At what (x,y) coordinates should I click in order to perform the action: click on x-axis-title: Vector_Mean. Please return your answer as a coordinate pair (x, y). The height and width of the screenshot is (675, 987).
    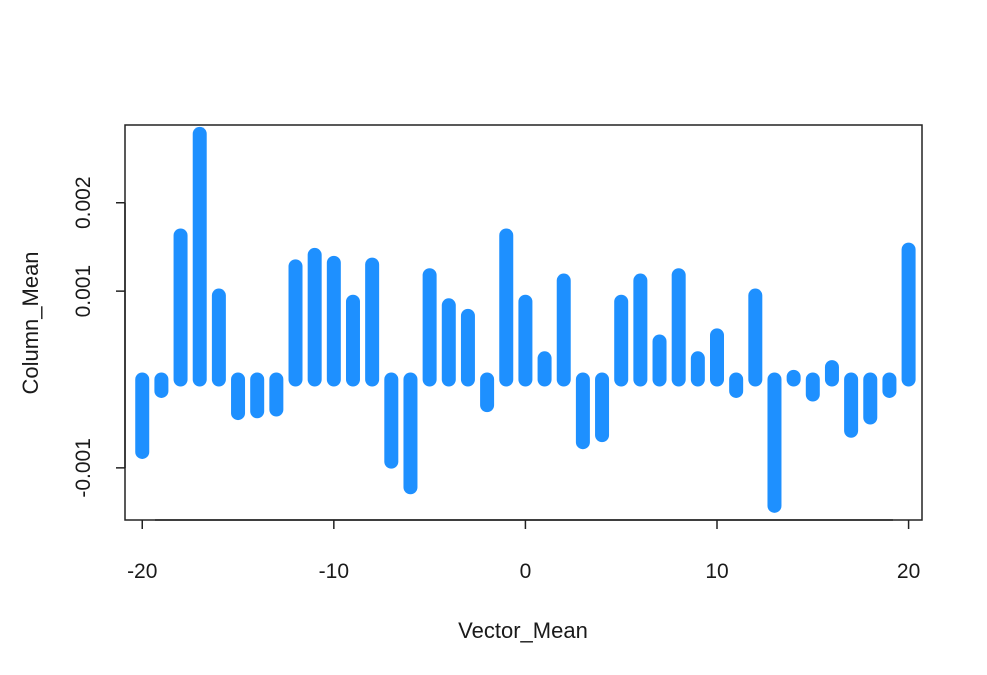
    Looking at the image, I should click on (523, 630).